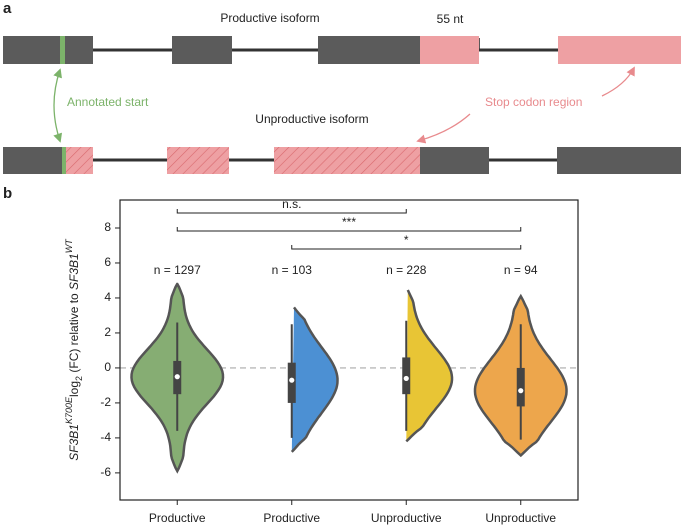  I want to click on y-axis-label-part: K700E, so click(69, 410).